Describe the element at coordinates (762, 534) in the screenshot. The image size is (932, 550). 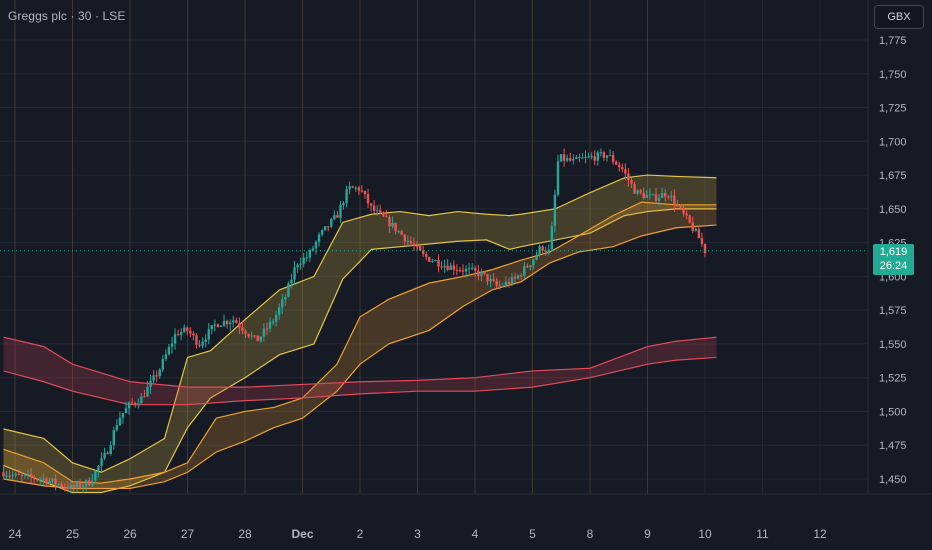
I see `date-tick-label: 11` at that location.